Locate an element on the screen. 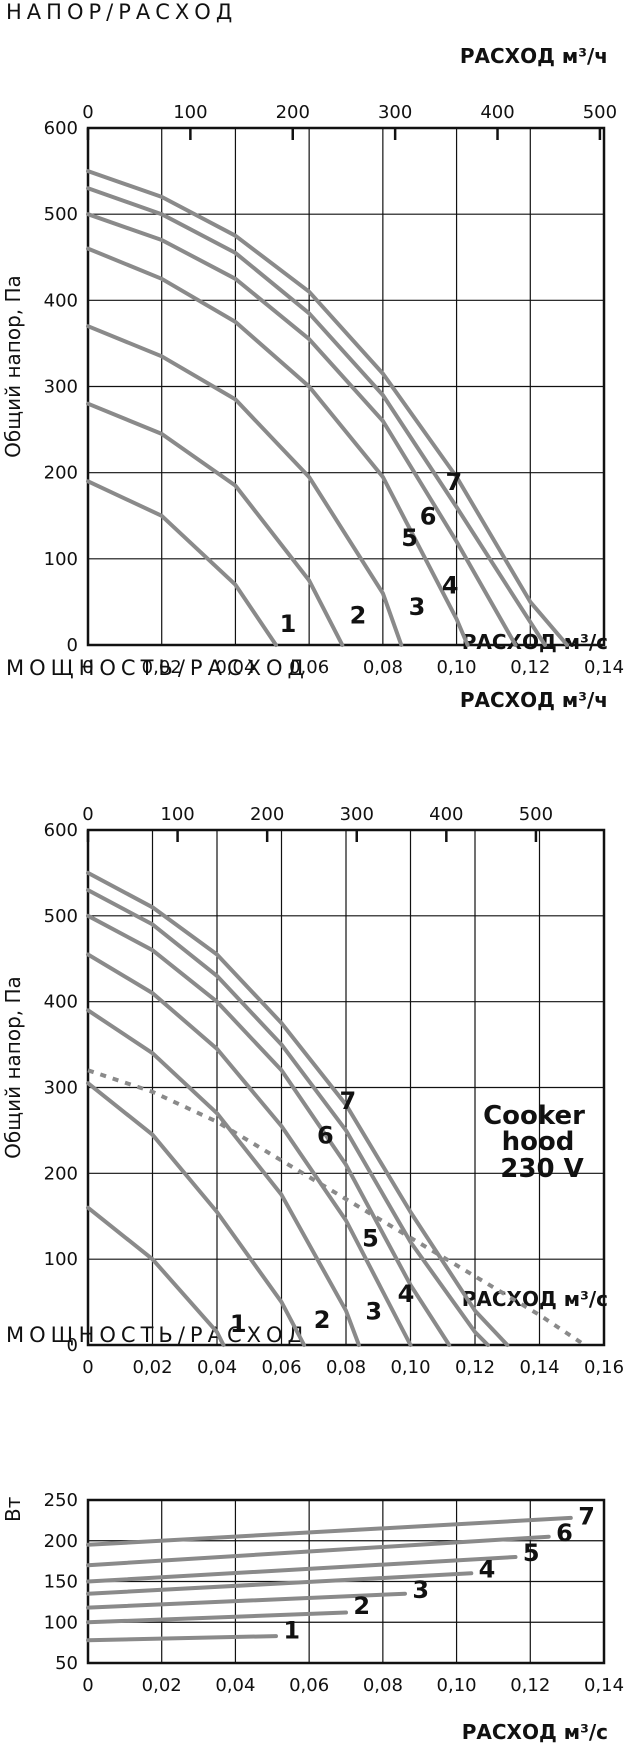 The image size is (630, 1749). section-title-power-2: МОЩНОСТЬ/РАСХОД is located at coordinates (157, 1335).